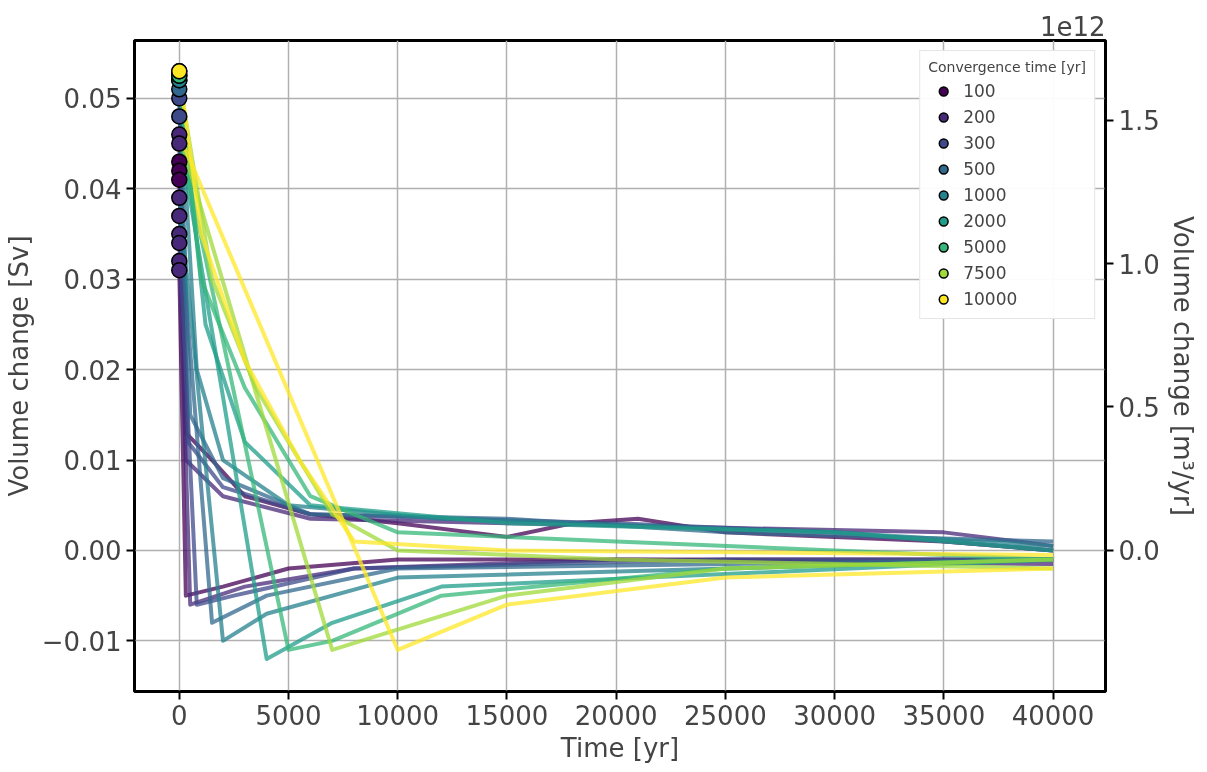 The image size is (1207, 772). Describe the element at coordinates (616, 715) in the screenshot. I see `x-tick-label: 20000` at that location.